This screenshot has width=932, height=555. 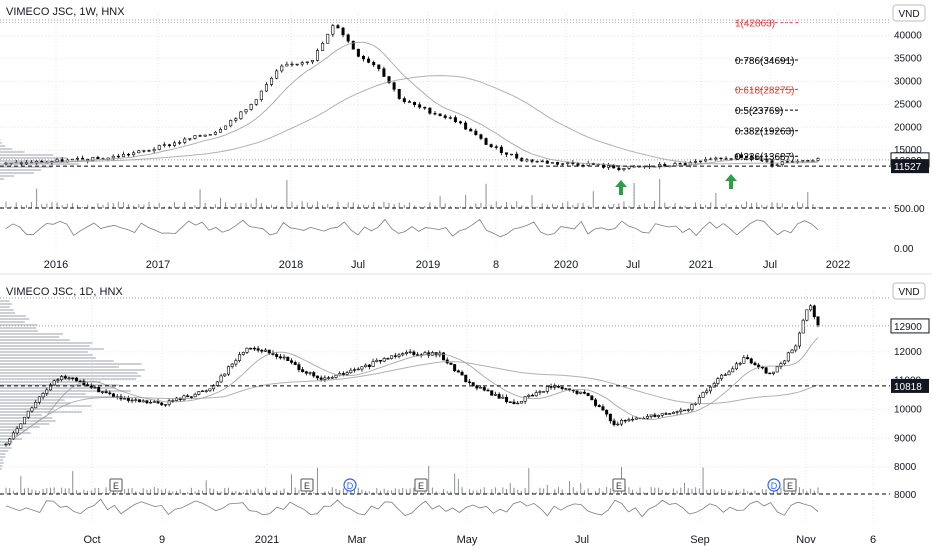 What do you see at coordinates (838, 265) in the screenshot?
I see `x-tick-label: 2022` at bounding box center [838, 265].